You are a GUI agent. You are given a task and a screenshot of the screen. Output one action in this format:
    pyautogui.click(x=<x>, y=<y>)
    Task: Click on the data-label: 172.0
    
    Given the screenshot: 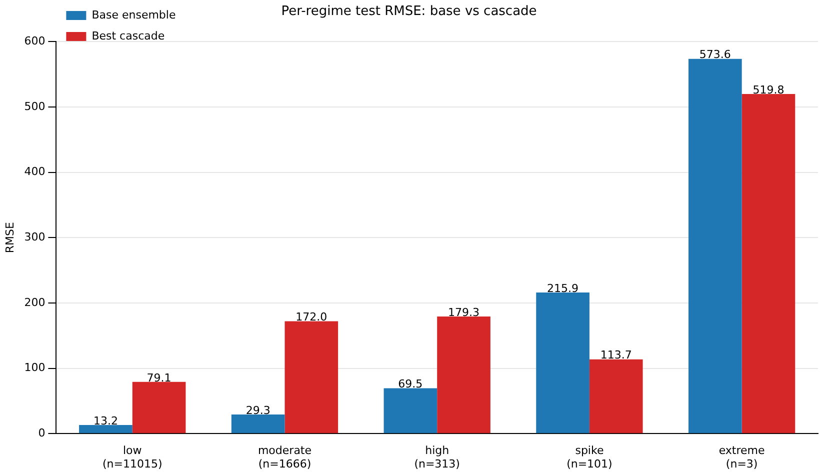 What is the action you would take?
    pyautogui.click(x=312, y=317)
    